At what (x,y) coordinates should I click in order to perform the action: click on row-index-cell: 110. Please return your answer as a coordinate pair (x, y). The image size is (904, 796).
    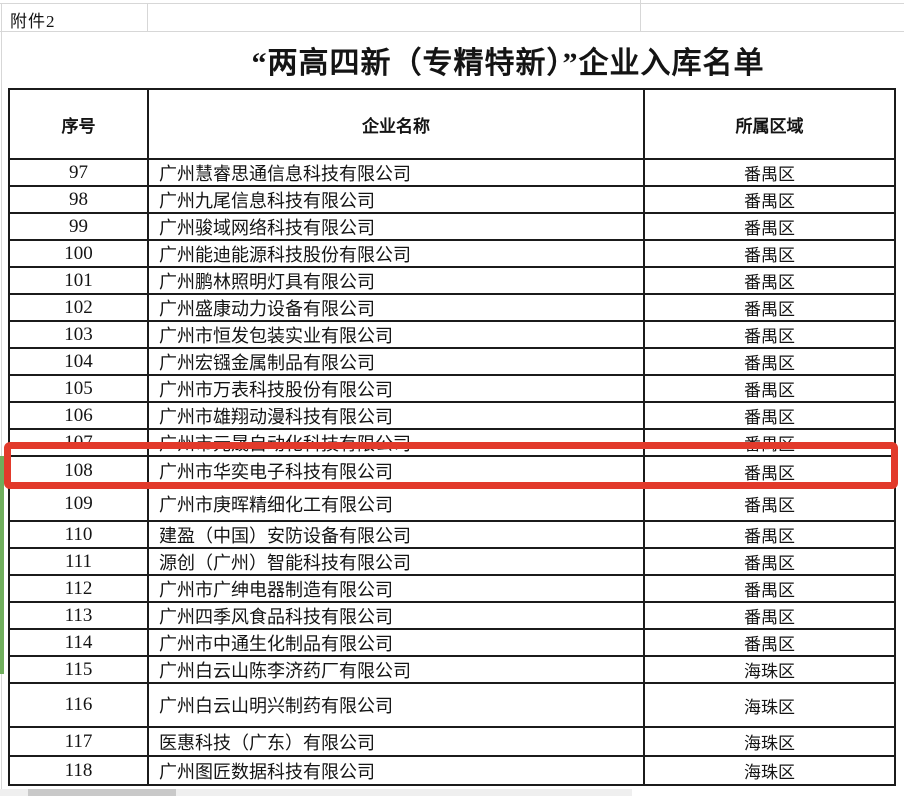
    Looking at the image, I should click on (79, 534).